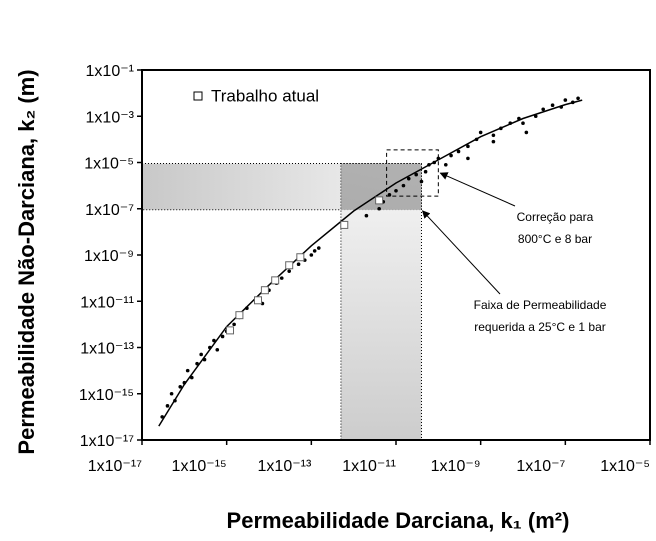 The width and height of the screenshot is (656, 541). I want to click on x-axis-title: Permeabilidade Darciana, k₁ (m²), so click(398, 520).